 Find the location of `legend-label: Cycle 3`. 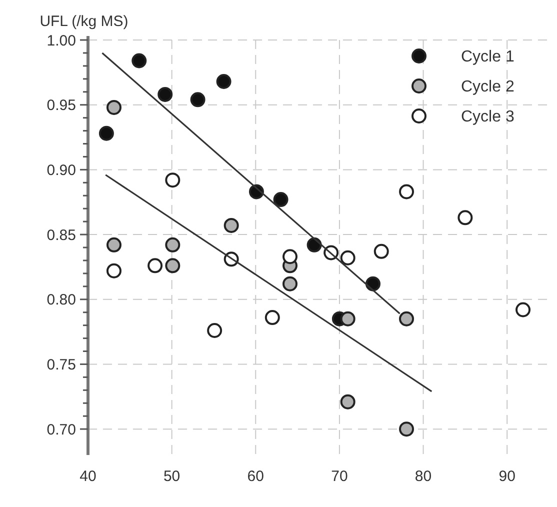

legend-label: Cycle 3 is located at coordinates (487, 117).